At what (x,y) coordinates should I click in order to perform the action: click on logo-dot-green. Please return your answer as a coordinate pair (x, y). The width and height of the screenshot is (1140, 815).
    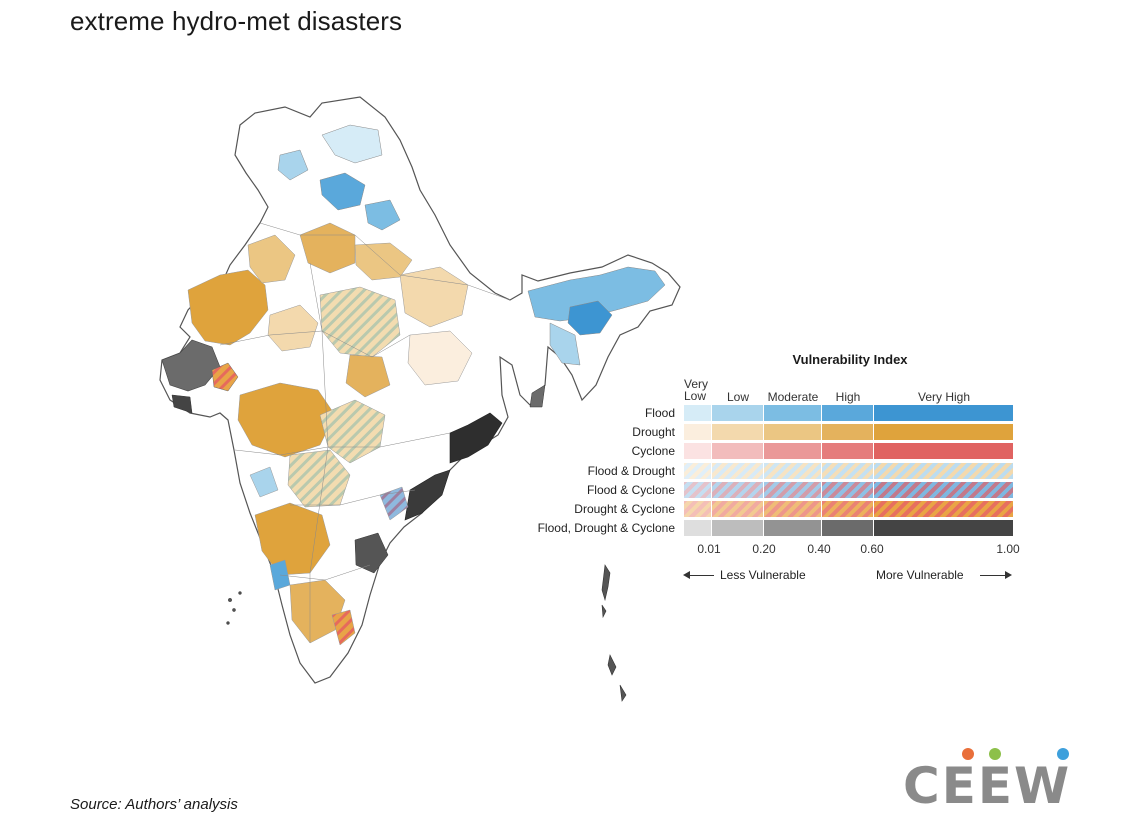
    Looking at the image, I should click on (995, 754).